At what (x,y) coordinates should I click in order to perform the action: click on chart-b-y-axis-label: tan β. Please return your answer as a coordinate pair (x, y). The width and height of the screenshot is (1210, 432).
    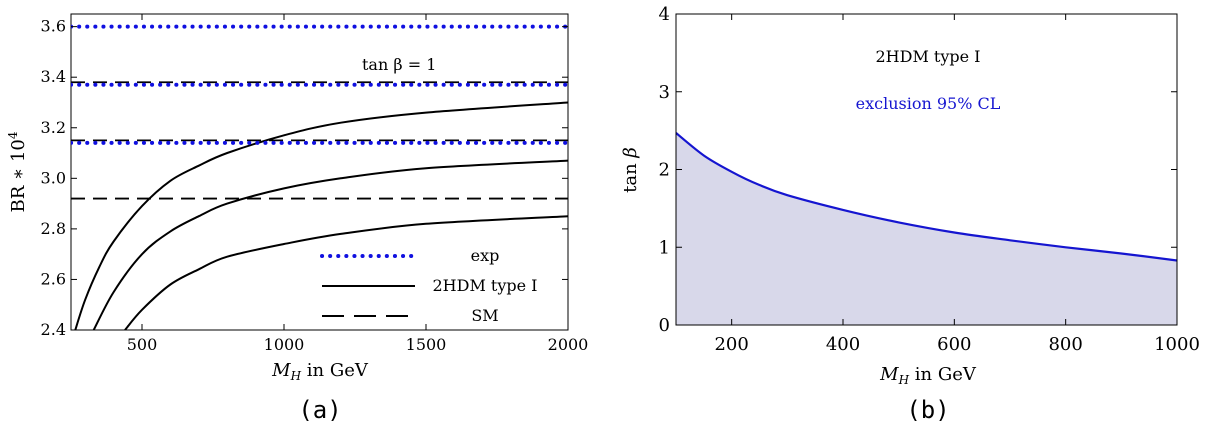
    Looking at the image, I should click on (630, 170).